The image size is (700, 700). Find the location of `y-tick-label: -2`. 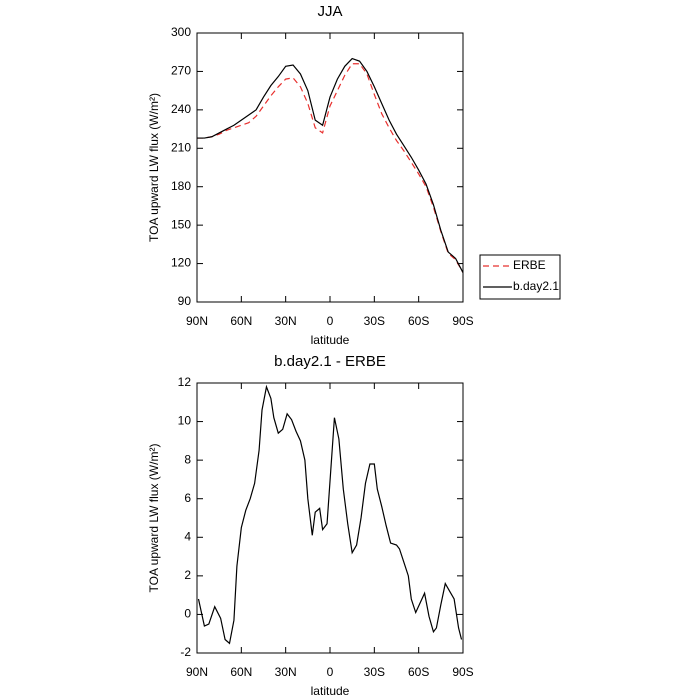

y-tick-label: -2 is located at coordinates (185, 652).